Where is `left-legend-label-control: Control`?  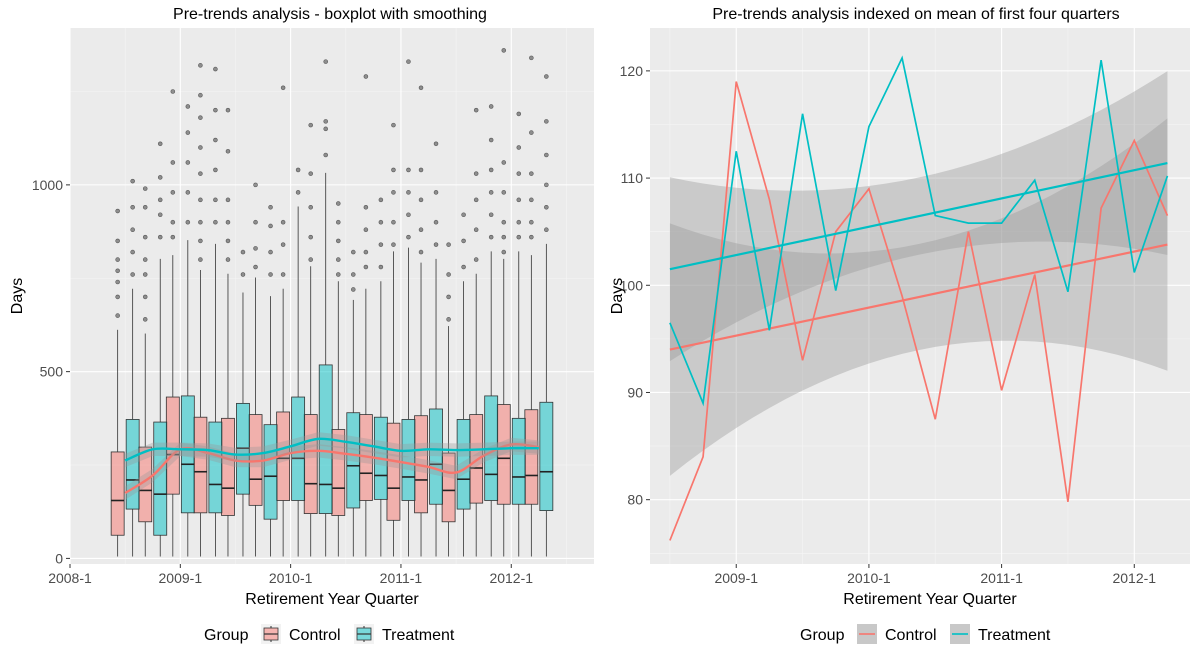 left-legend-label-control: Control is located at coordinates (315, 635).